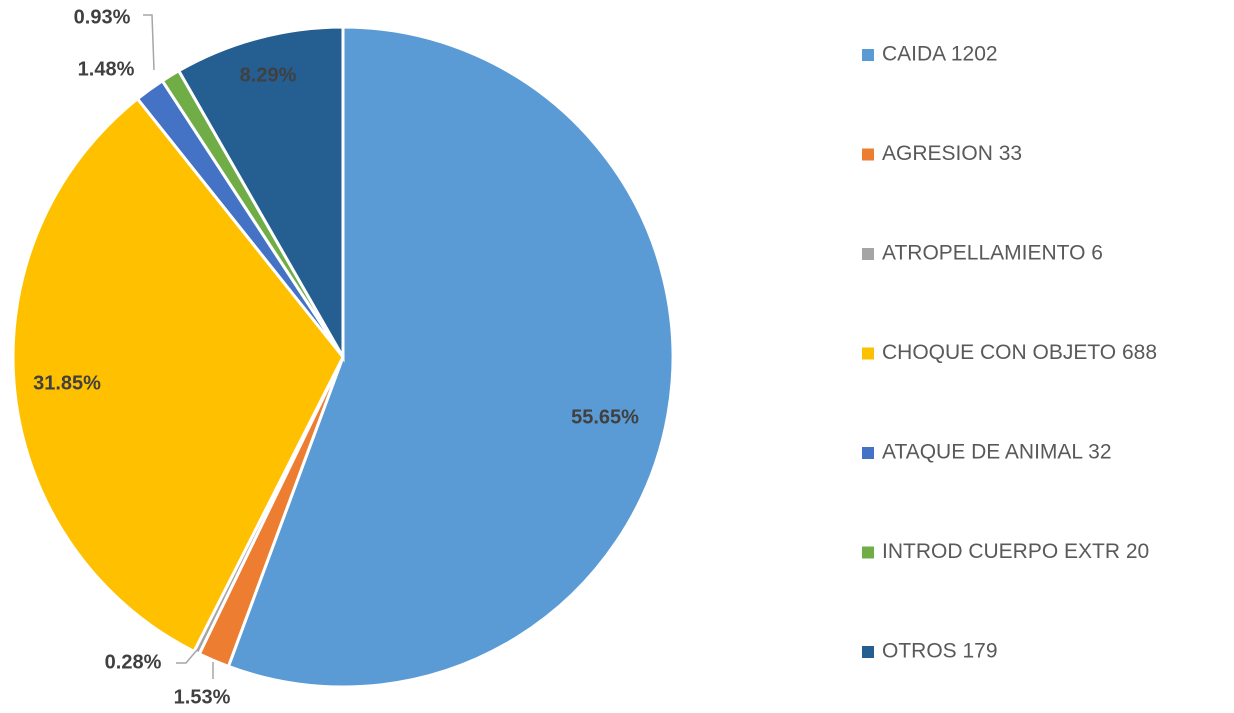 The image size is (1234, 713). I want to click on legend-label: ATROPELLAMIENTO 6, so click(992, 253).